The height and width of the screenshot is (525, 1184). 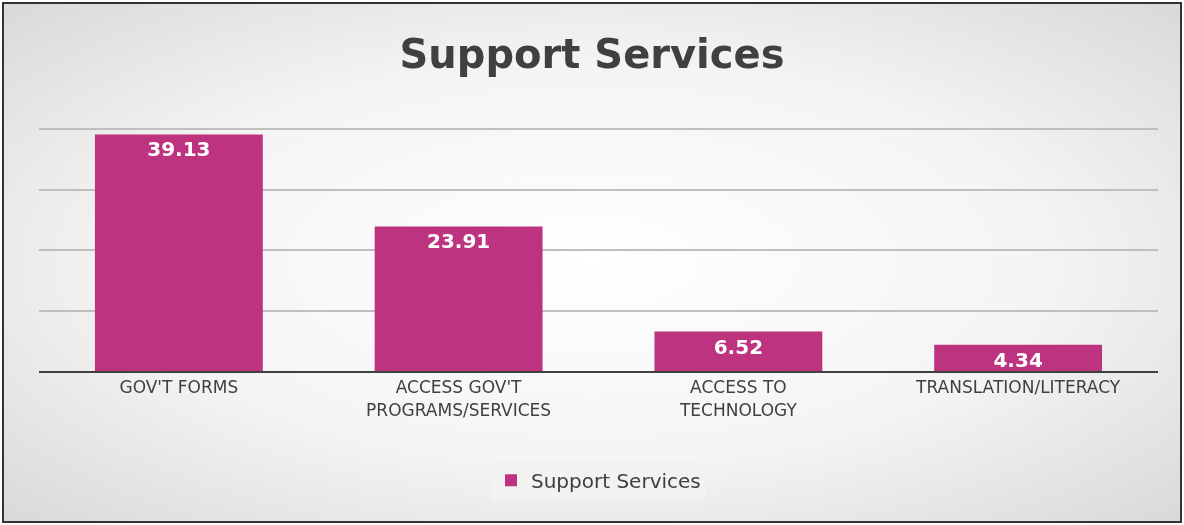 I want to click on x-tick-label: GOV'T FORMS, so click(x=179, y=387).